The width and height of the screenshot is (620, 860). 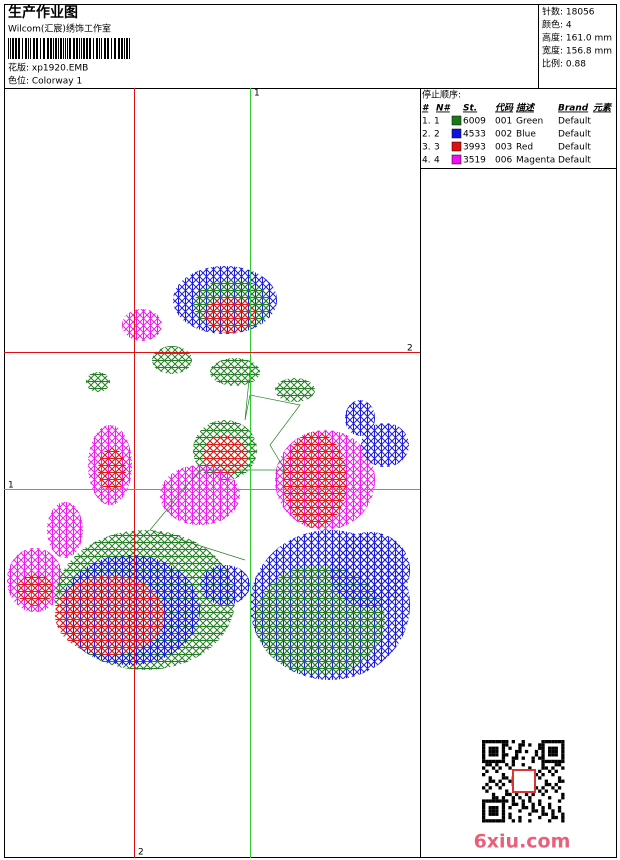 What do you see at coordinates (43, 12) in the screenshot?
I see `title: 生产作业图` at bounding box center [43, 12].